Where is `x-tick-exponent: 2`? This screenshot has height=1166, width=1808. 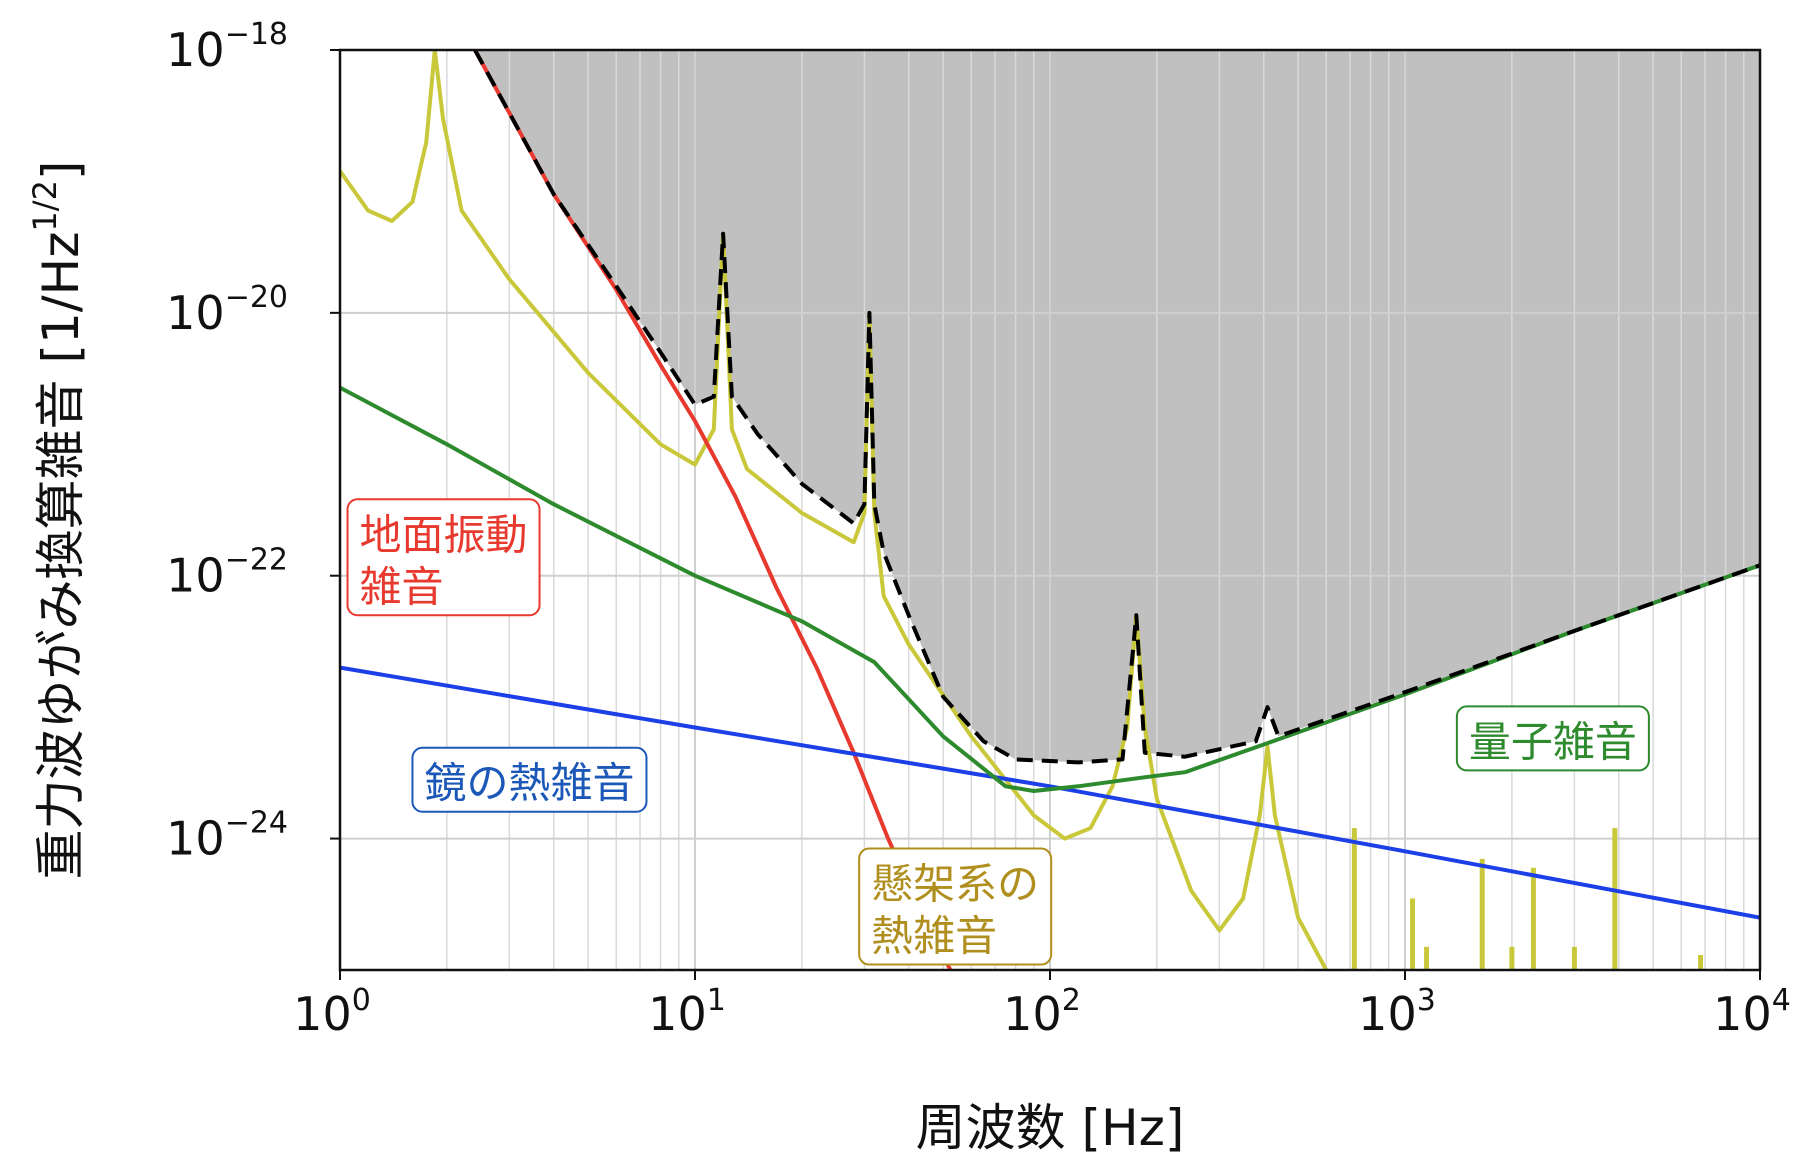
x-tick-exponent: 2 is located at coordinates (1071, 1000).